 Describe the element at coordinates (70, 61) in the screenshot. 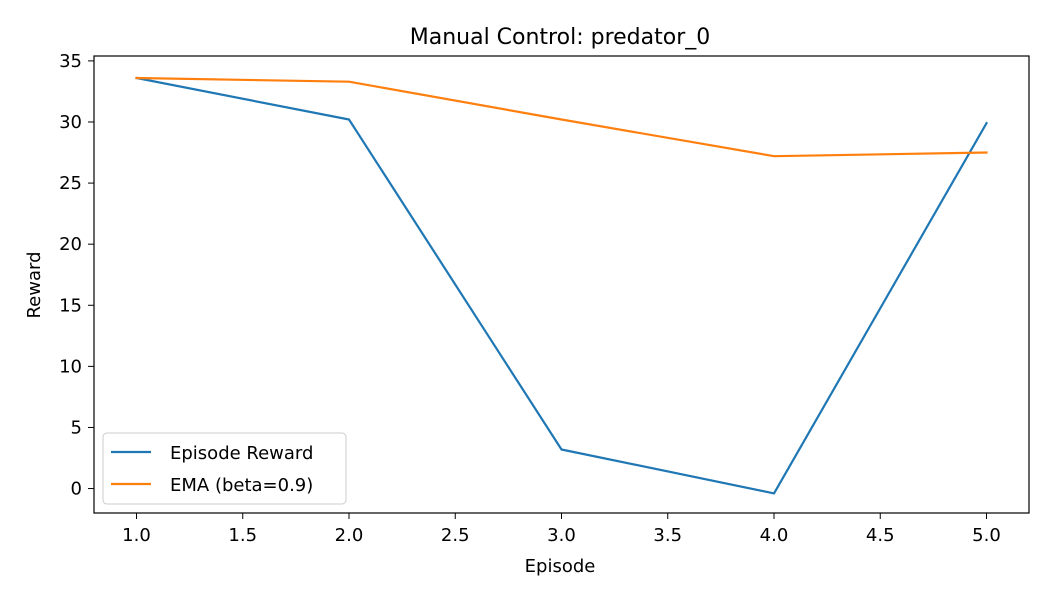

I see `y-tick-label: 35` at that location.